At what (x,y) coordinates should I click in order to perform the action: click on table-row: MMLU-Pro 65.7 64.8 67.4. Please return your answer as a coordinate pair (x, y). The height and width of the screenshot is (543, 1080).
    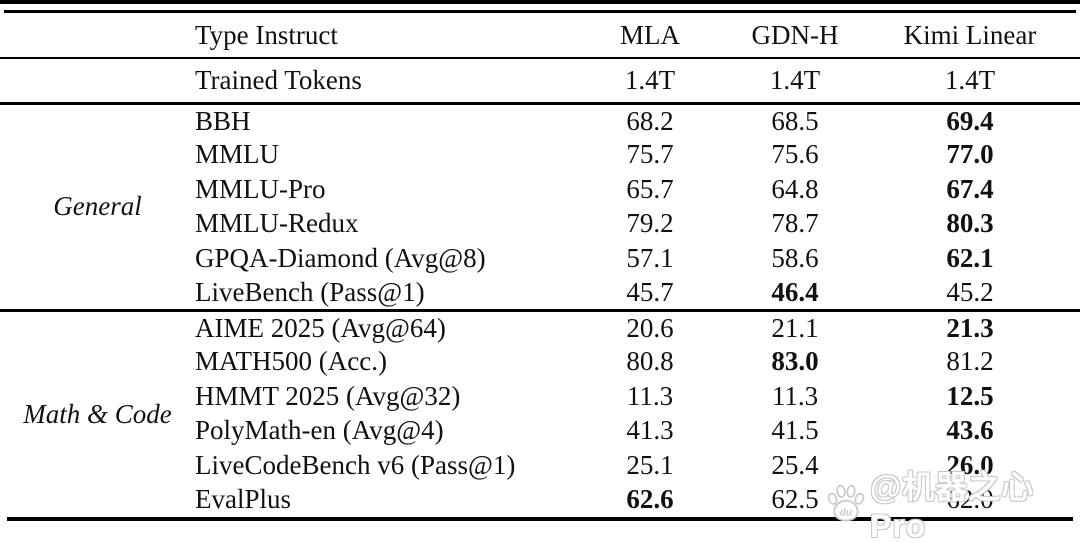
    Looking at the image, I should click on (540, 189).